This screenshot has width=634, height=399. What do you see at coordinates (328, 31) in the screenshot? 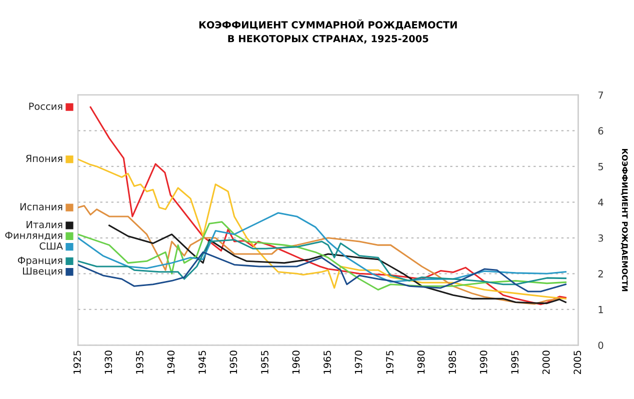
I see `chart-title: КОЭФФИЦИЕНТ СУММАРНОЙ РОЖДАЕМОСТИ В НЕКОТОРЫХ СТРАНАХ, 1925-2005` at bounding box center [328, 31].